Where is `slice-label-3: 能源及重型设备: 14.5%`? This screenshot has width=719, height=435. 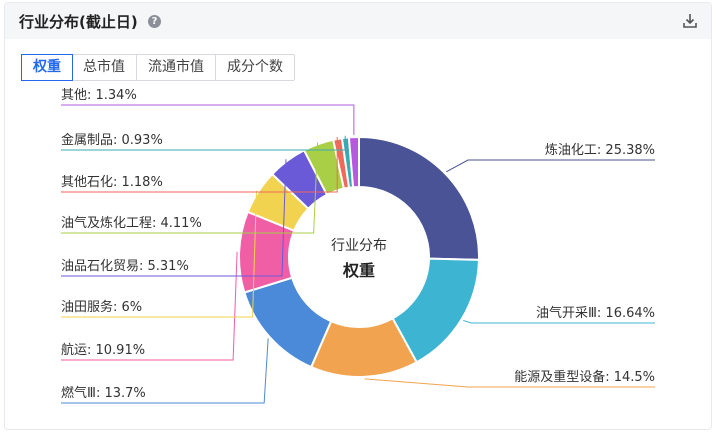
slice-label-3: 能源及重型设备: 14.5% is located at coordinates (584, 377).